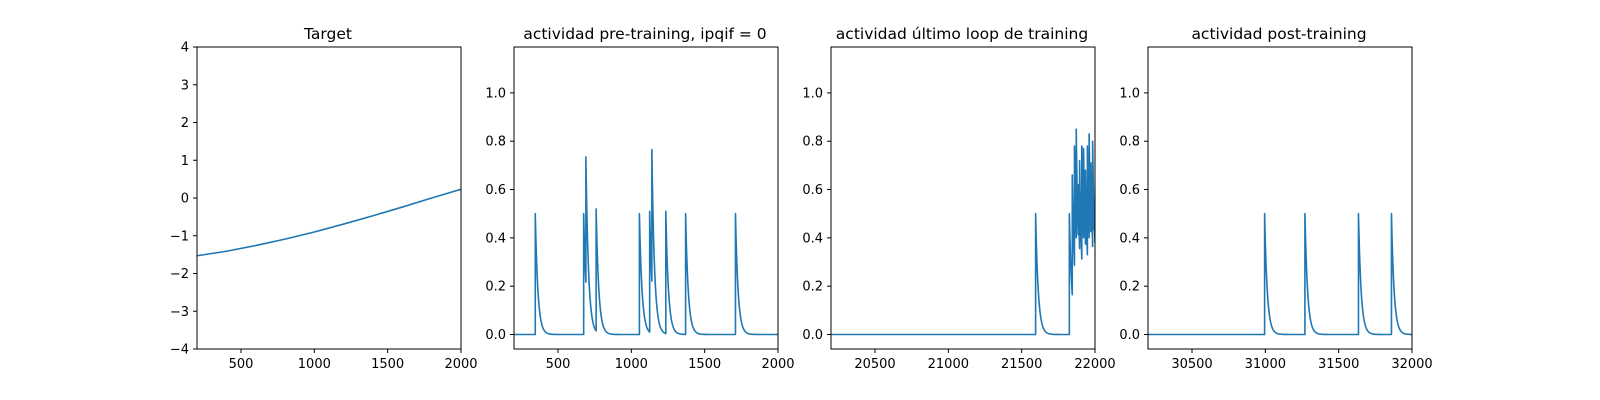 Image resolution: width=1600 pixels, height=400 pixels. Describe the element at coordinates (644, 34) in the screenshot. I see `panel-title: actividad pre-training, ipqif = 0` at that location.